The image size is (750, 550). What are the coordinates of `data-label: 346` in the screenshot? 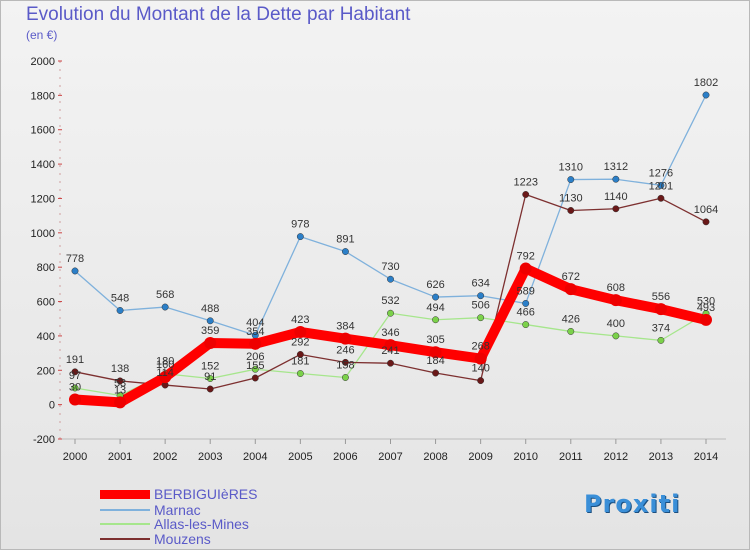 It's located at (390, 333).